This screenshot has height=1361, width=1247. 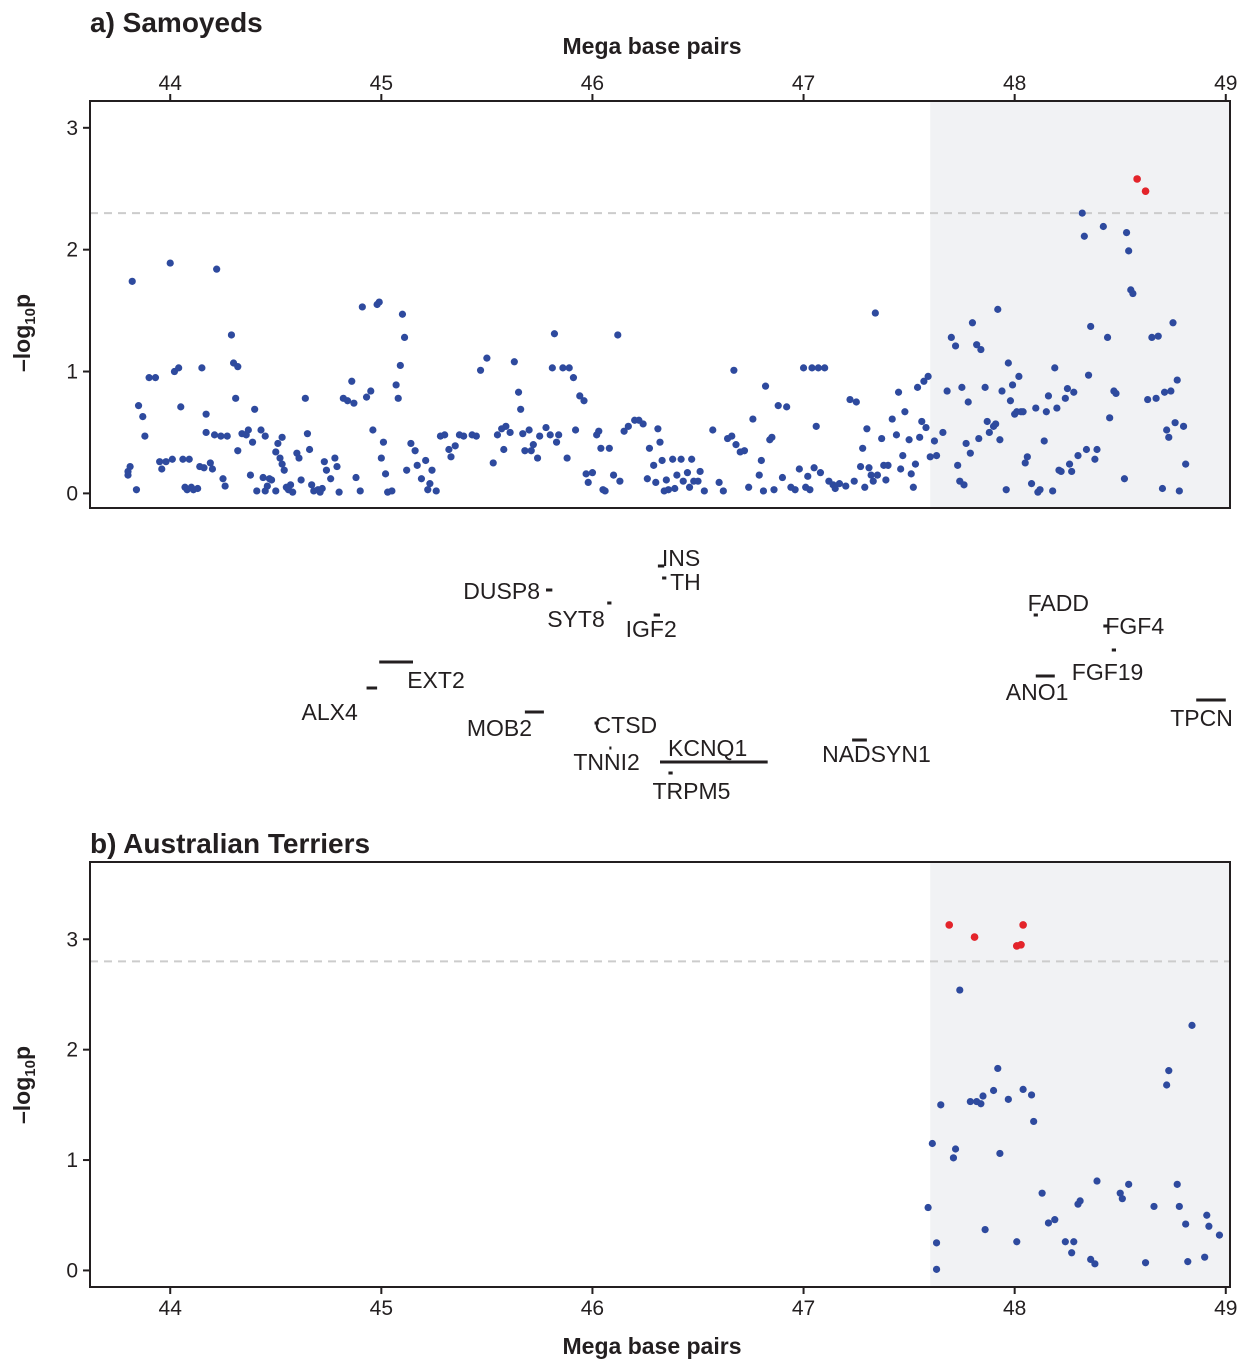 What do you see at coordinates (1201, 718) in the screenshot?
I see `gene-label: TPCN` at bounding box center [1201, 718].